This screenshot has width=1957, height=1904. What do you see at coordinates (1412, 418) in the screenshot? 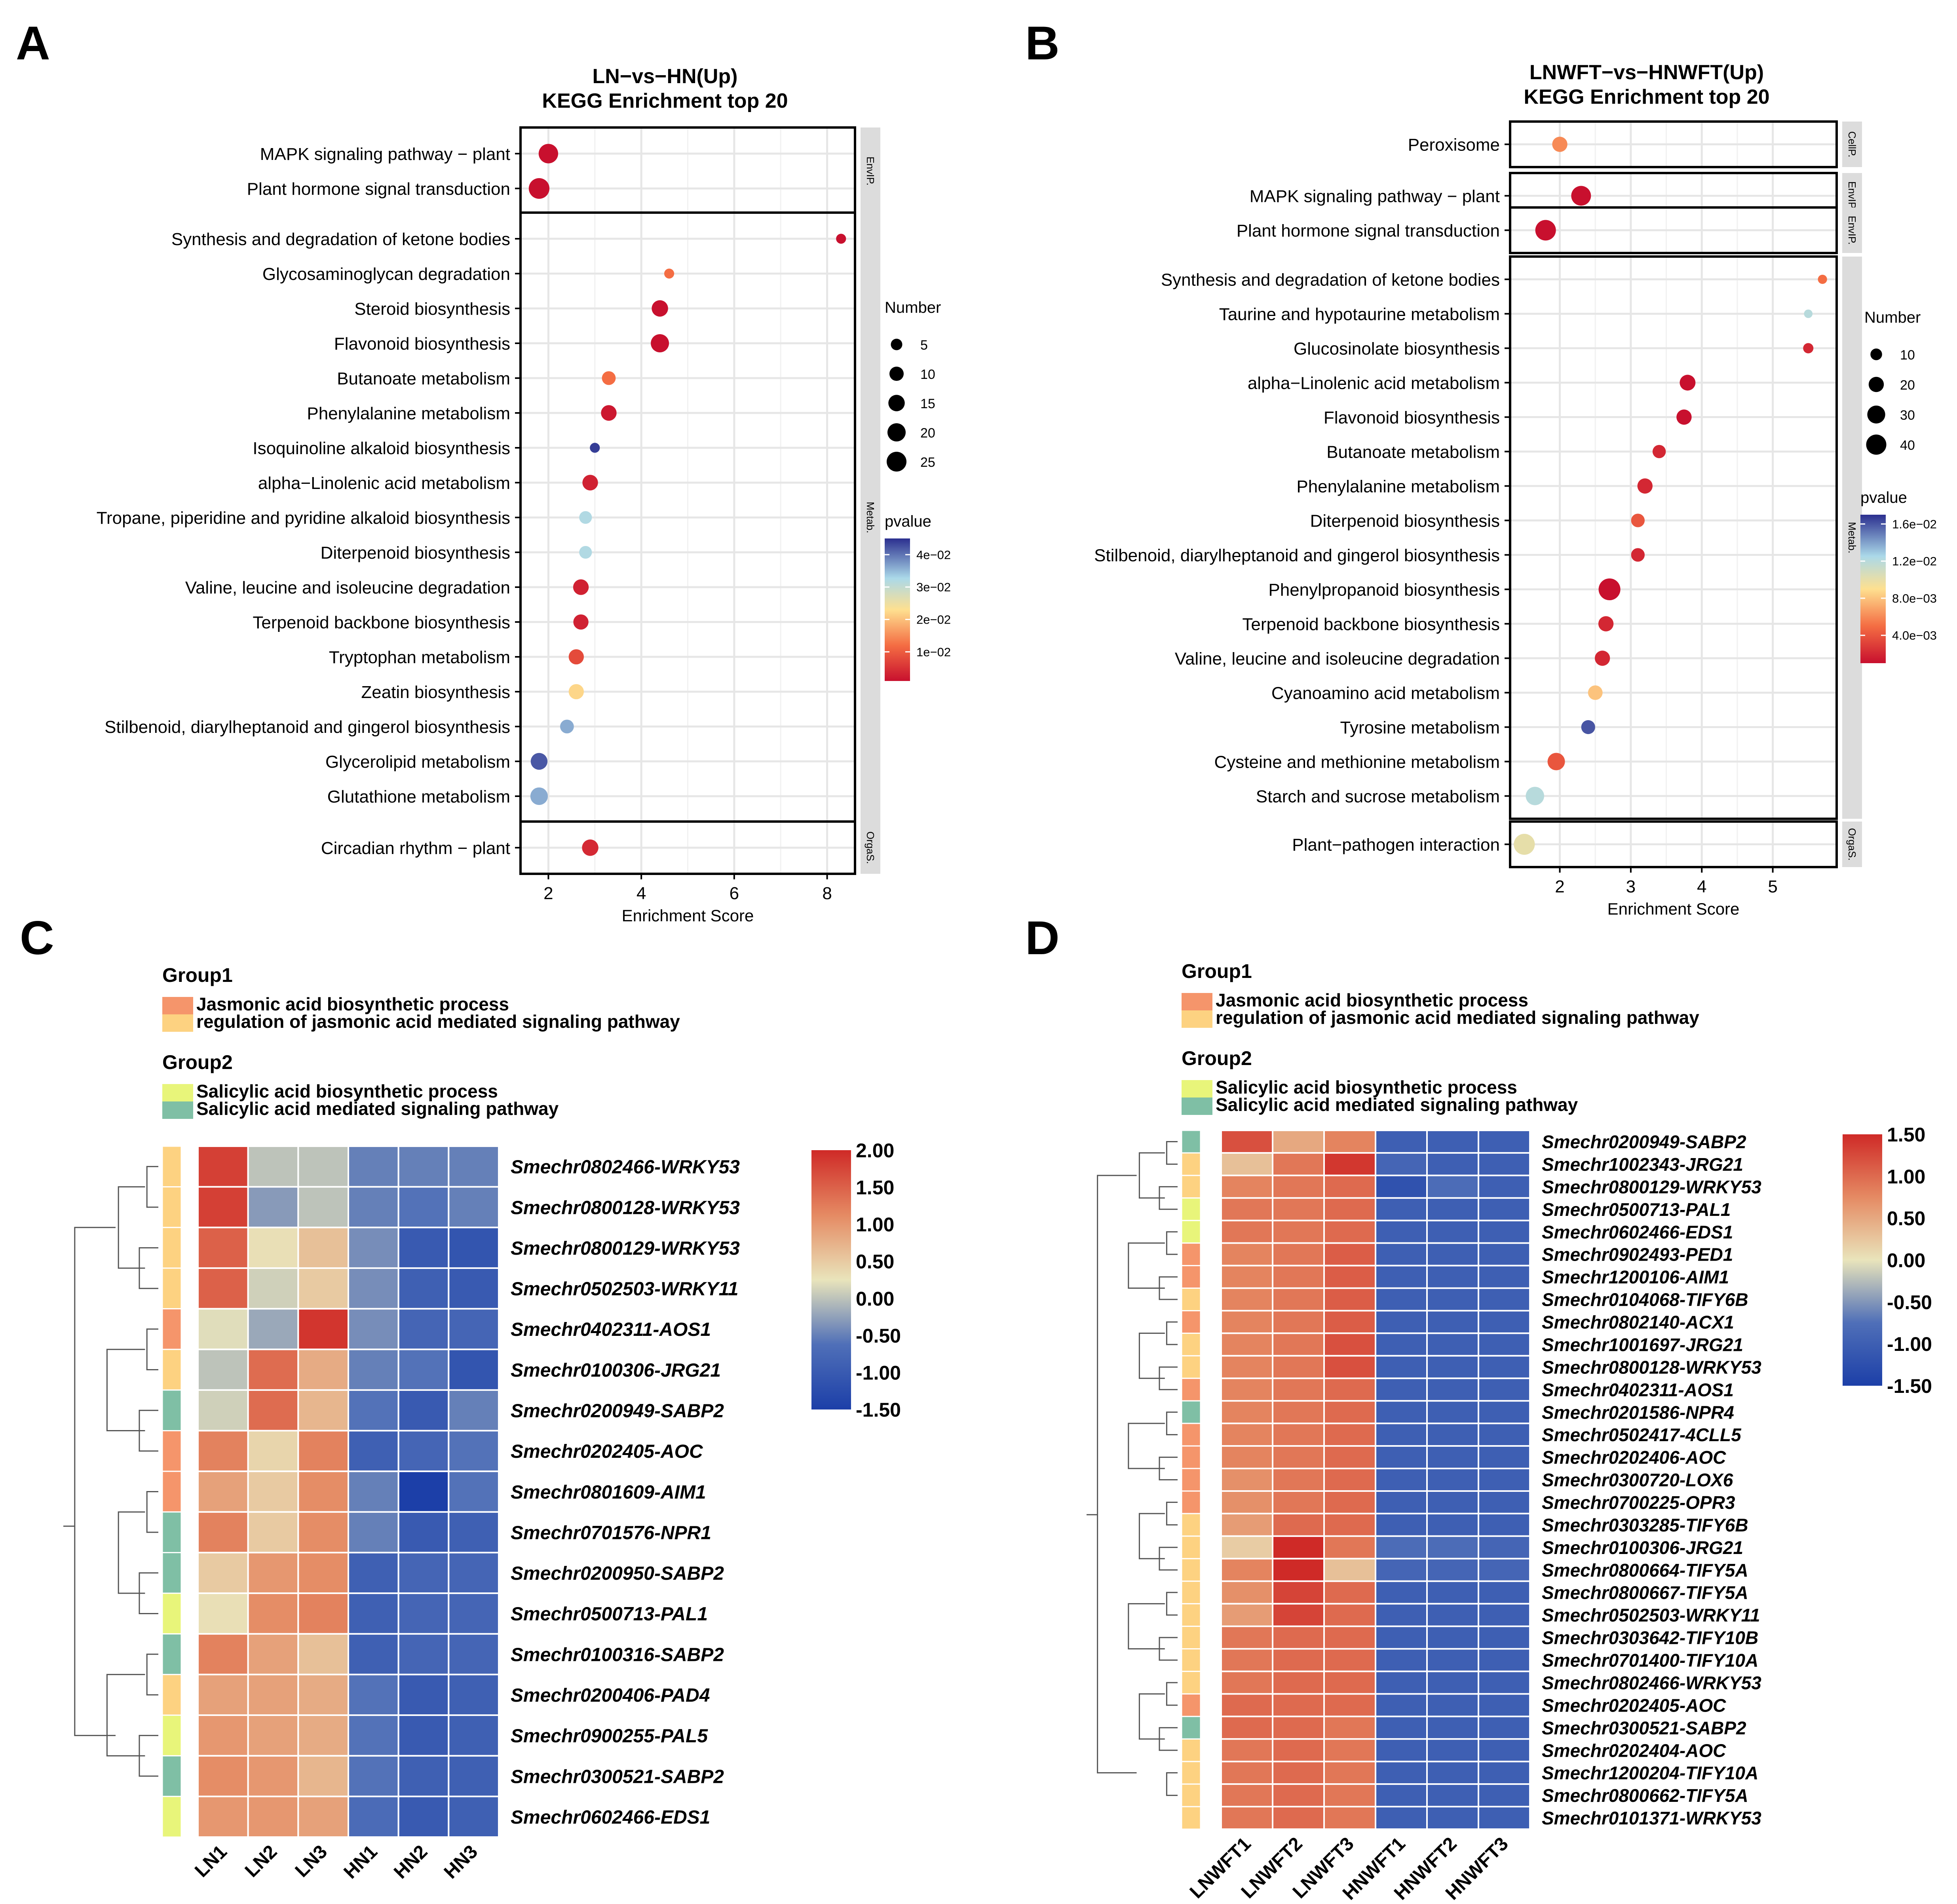
I see `term-label: Flavonoid biosynthesis` at bounding box center [1412, 418].